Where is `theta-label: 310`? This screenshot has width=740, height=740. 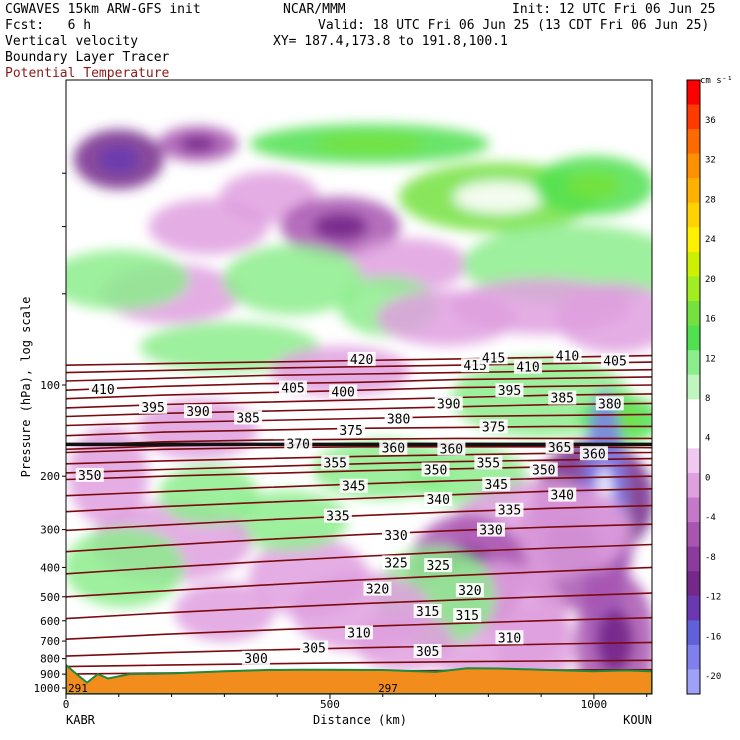 theta-label: 310 is located at coordinates (509, 638).